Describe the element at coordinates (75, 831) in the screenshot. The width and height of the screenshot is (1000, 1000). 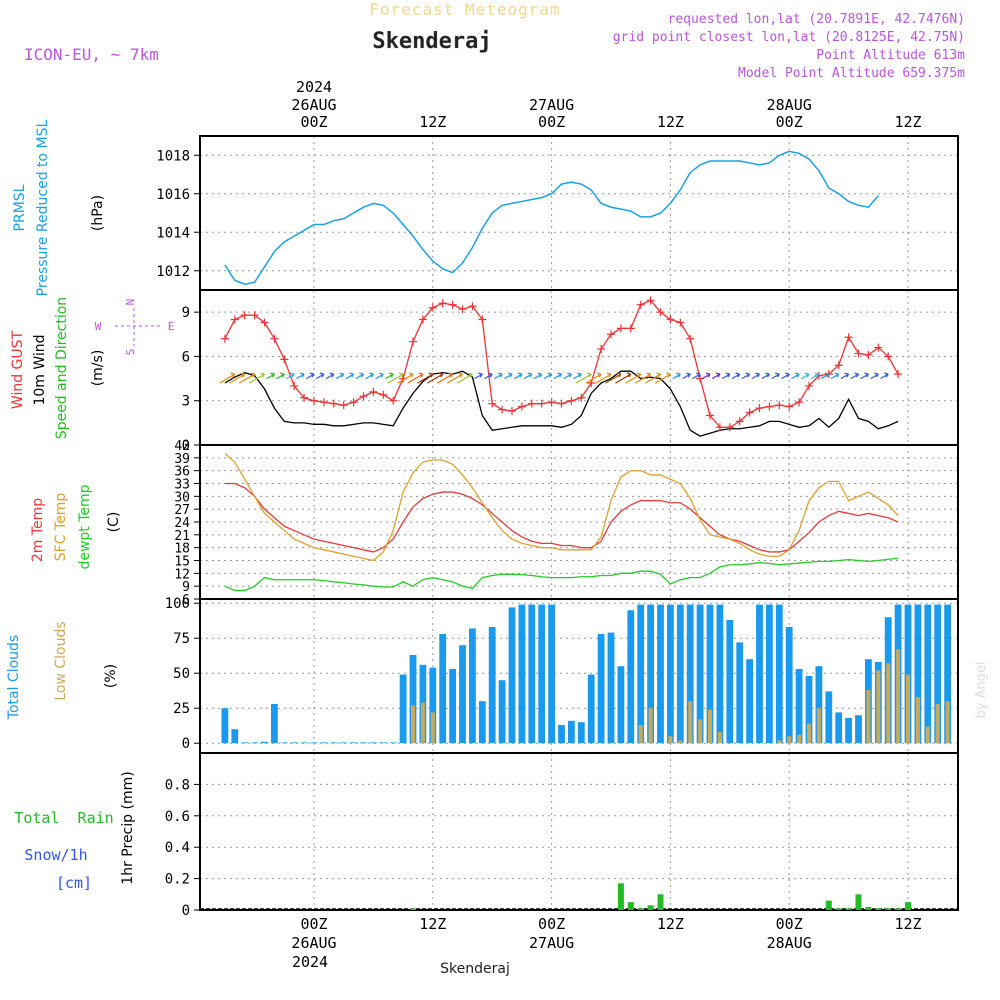
I see `precip-labels: Total Rain Snow/1h [cm] 1hr Precip (mm)` at that location.